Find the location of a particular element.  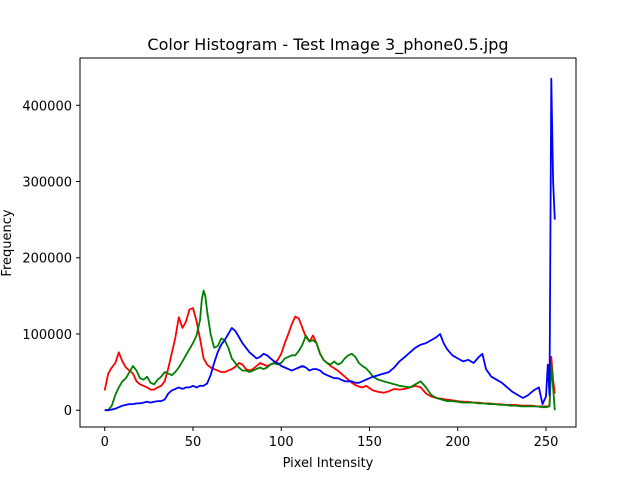

x-tick-label: 100 is located at coordinates (281, 442).